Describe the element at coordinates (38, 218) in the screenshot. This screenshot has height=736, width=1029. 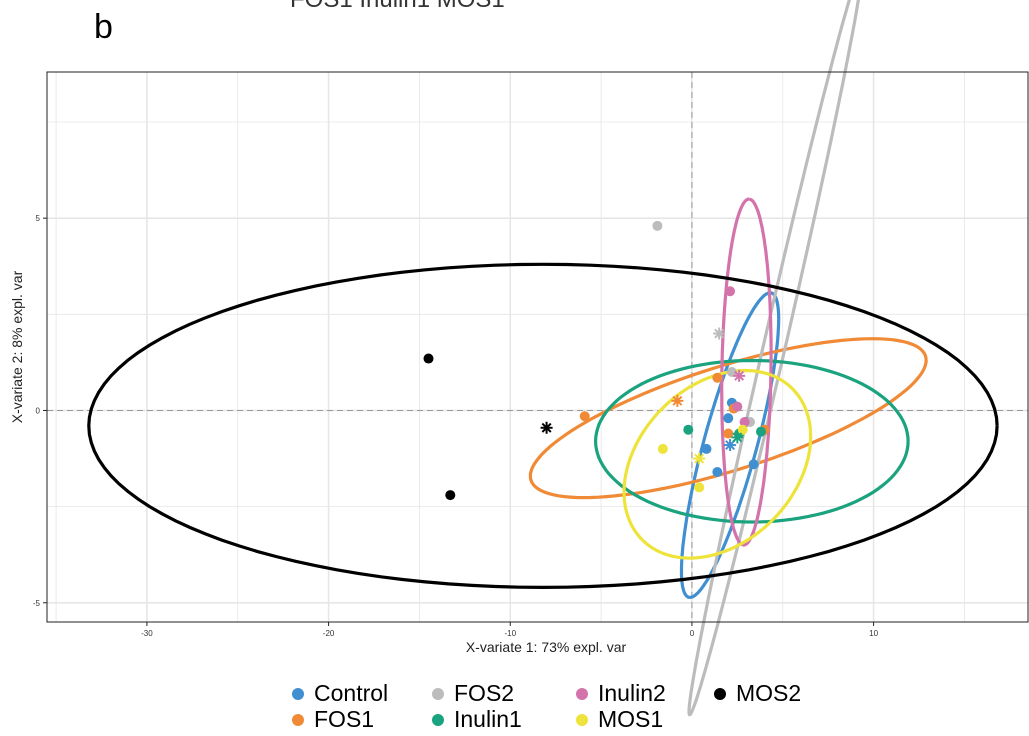
I see `y-tick-label: 5` at that location.